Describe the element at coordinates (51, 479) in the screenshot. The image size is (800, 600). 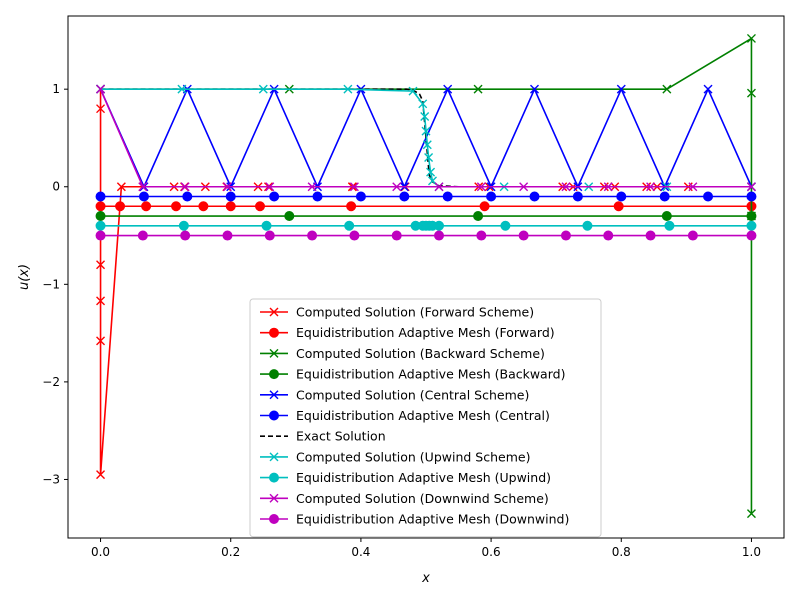
I see `y-tick-label: −3` at that location.